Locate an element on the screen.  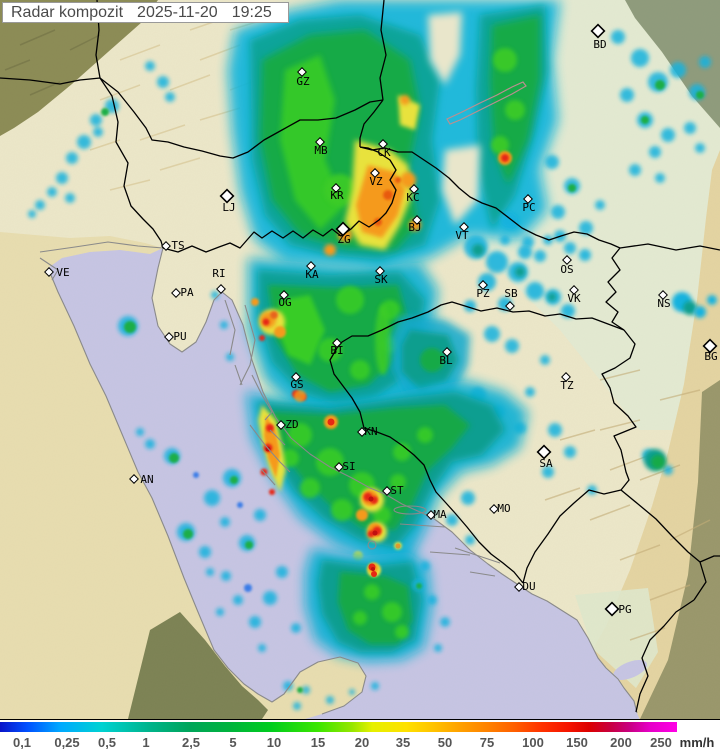
city-MO: MO is located at coordinates (500, 508).